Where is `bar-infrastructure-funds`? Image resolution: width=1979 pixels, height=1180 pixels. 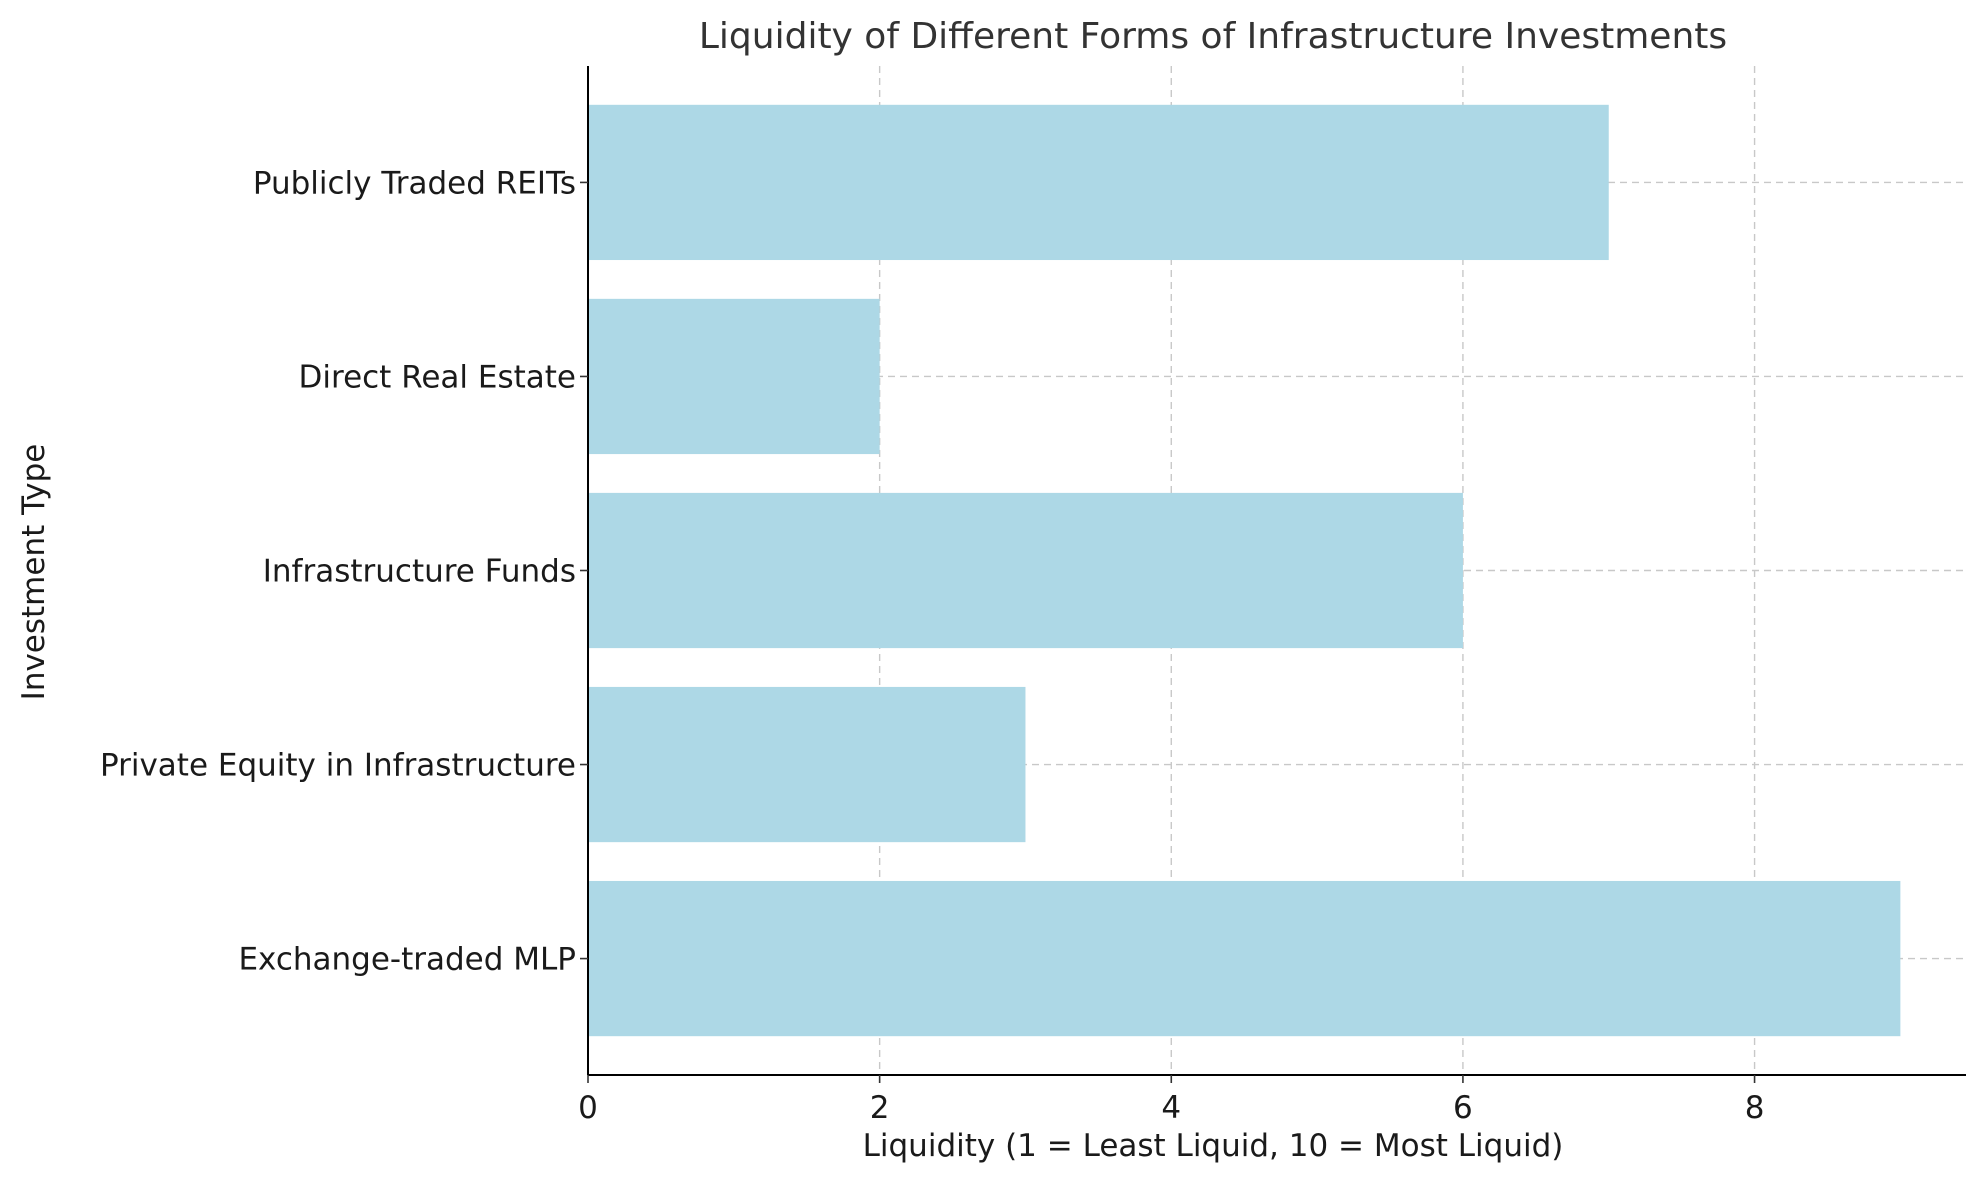
bar-infrastructure-funds is located at coordinates (1025, 570).